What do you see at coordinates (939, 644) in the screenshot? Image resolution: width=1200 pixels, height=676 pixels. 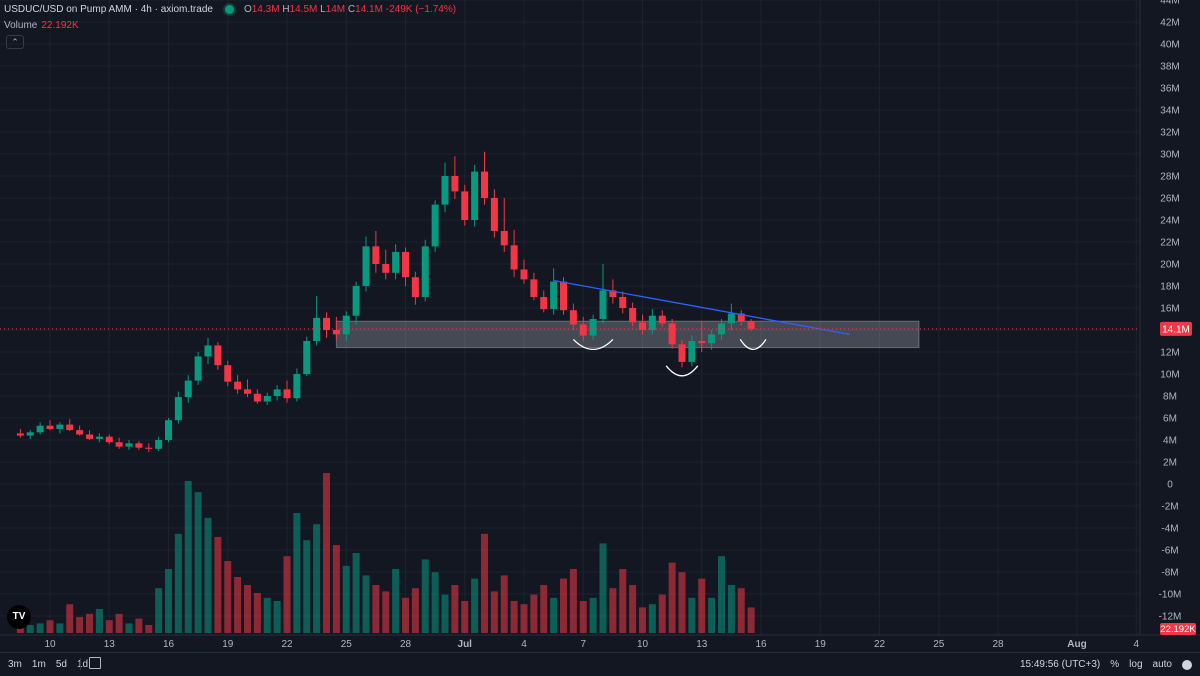 I see `x-tick-label: 25` at bounding box center [939, 644].